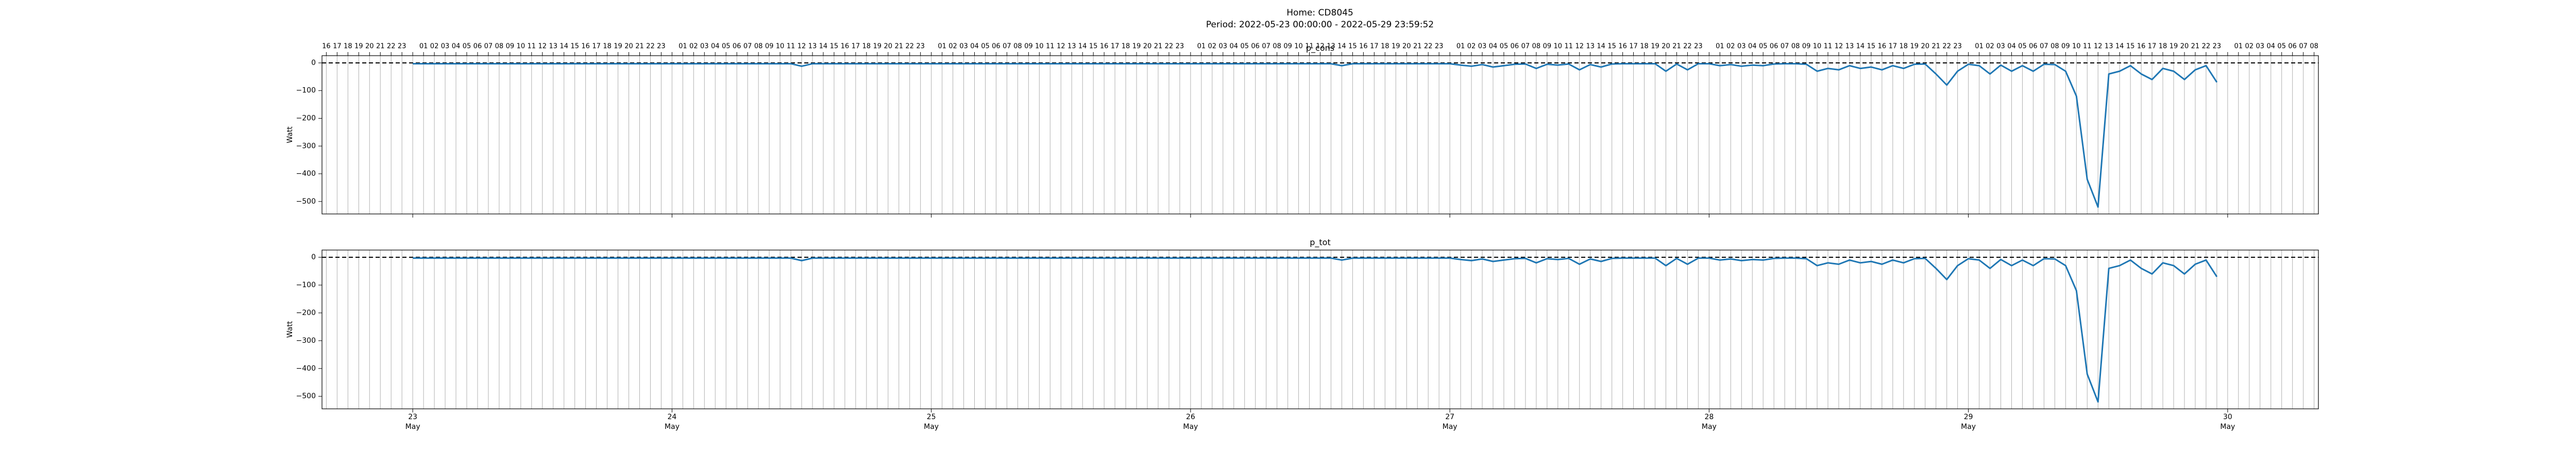 This screenshot has width=2576, height=464. I want to click on x-tick-label: 26, so click(1190, 417).